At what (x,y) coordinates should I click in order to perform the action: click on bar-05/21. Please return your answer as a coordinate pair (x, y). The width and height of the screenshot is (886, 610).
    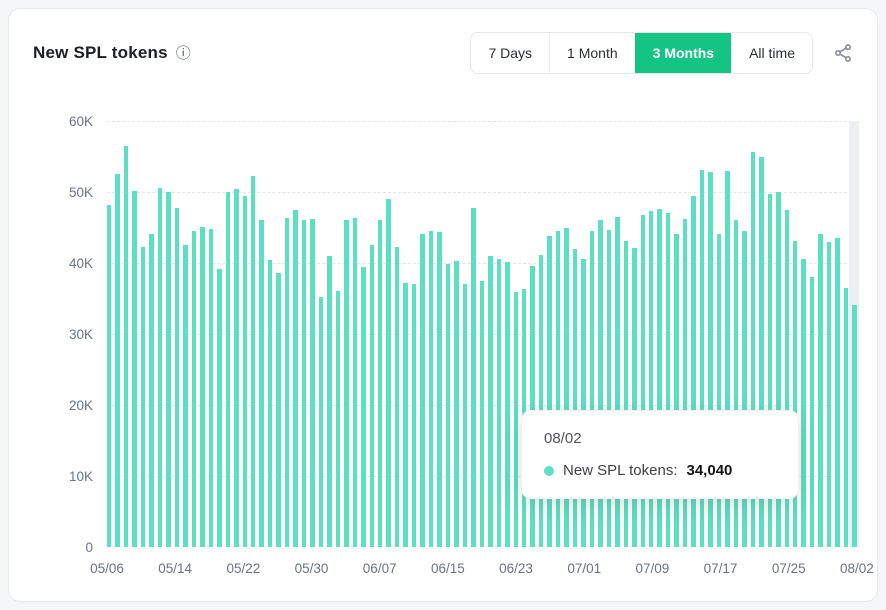
    Looking at the image, I should click on (236, 368).